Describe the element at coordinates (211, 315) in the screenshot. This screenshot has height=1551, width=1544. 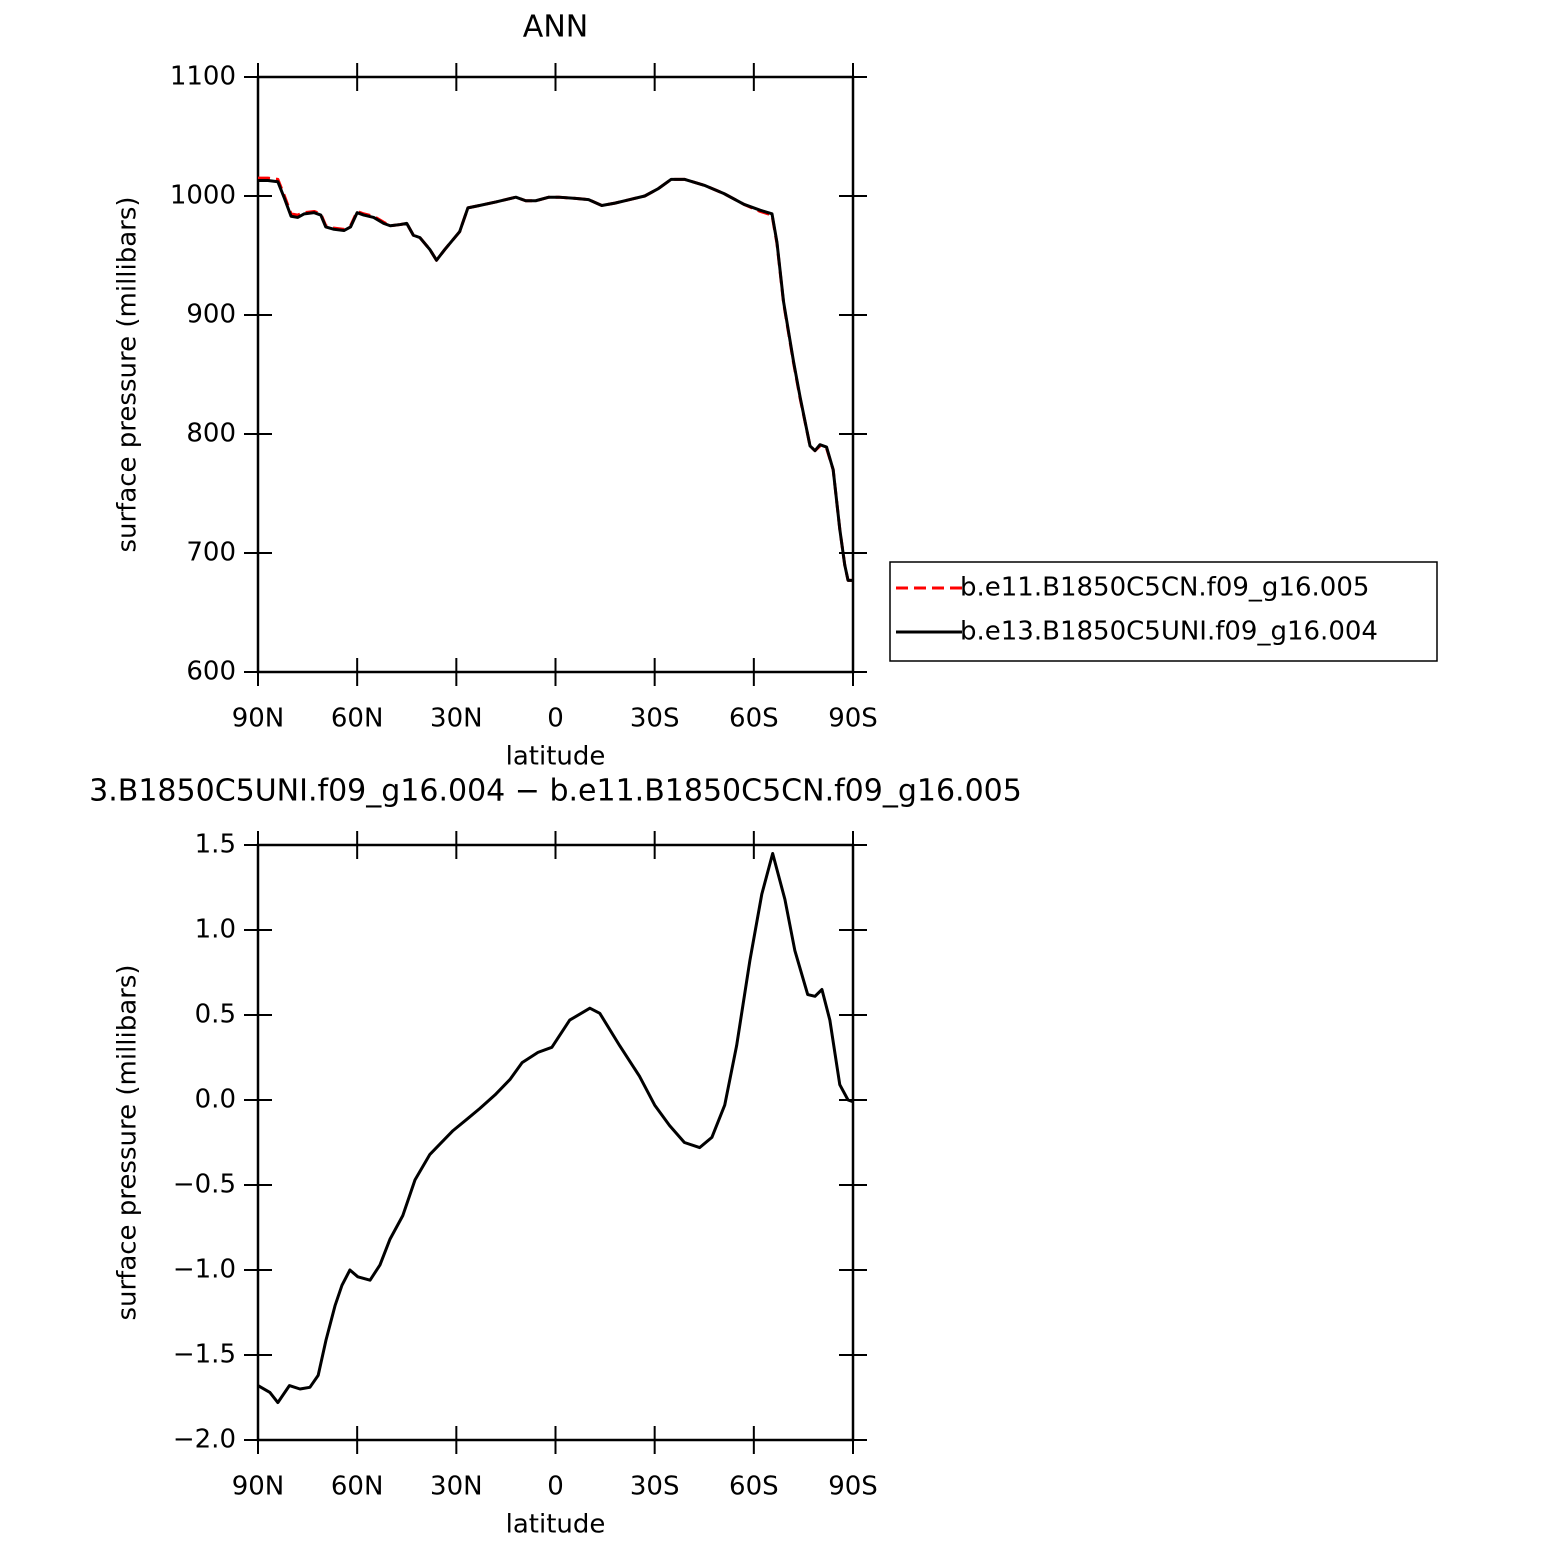
I see `y-tick-label: 900` at that location.